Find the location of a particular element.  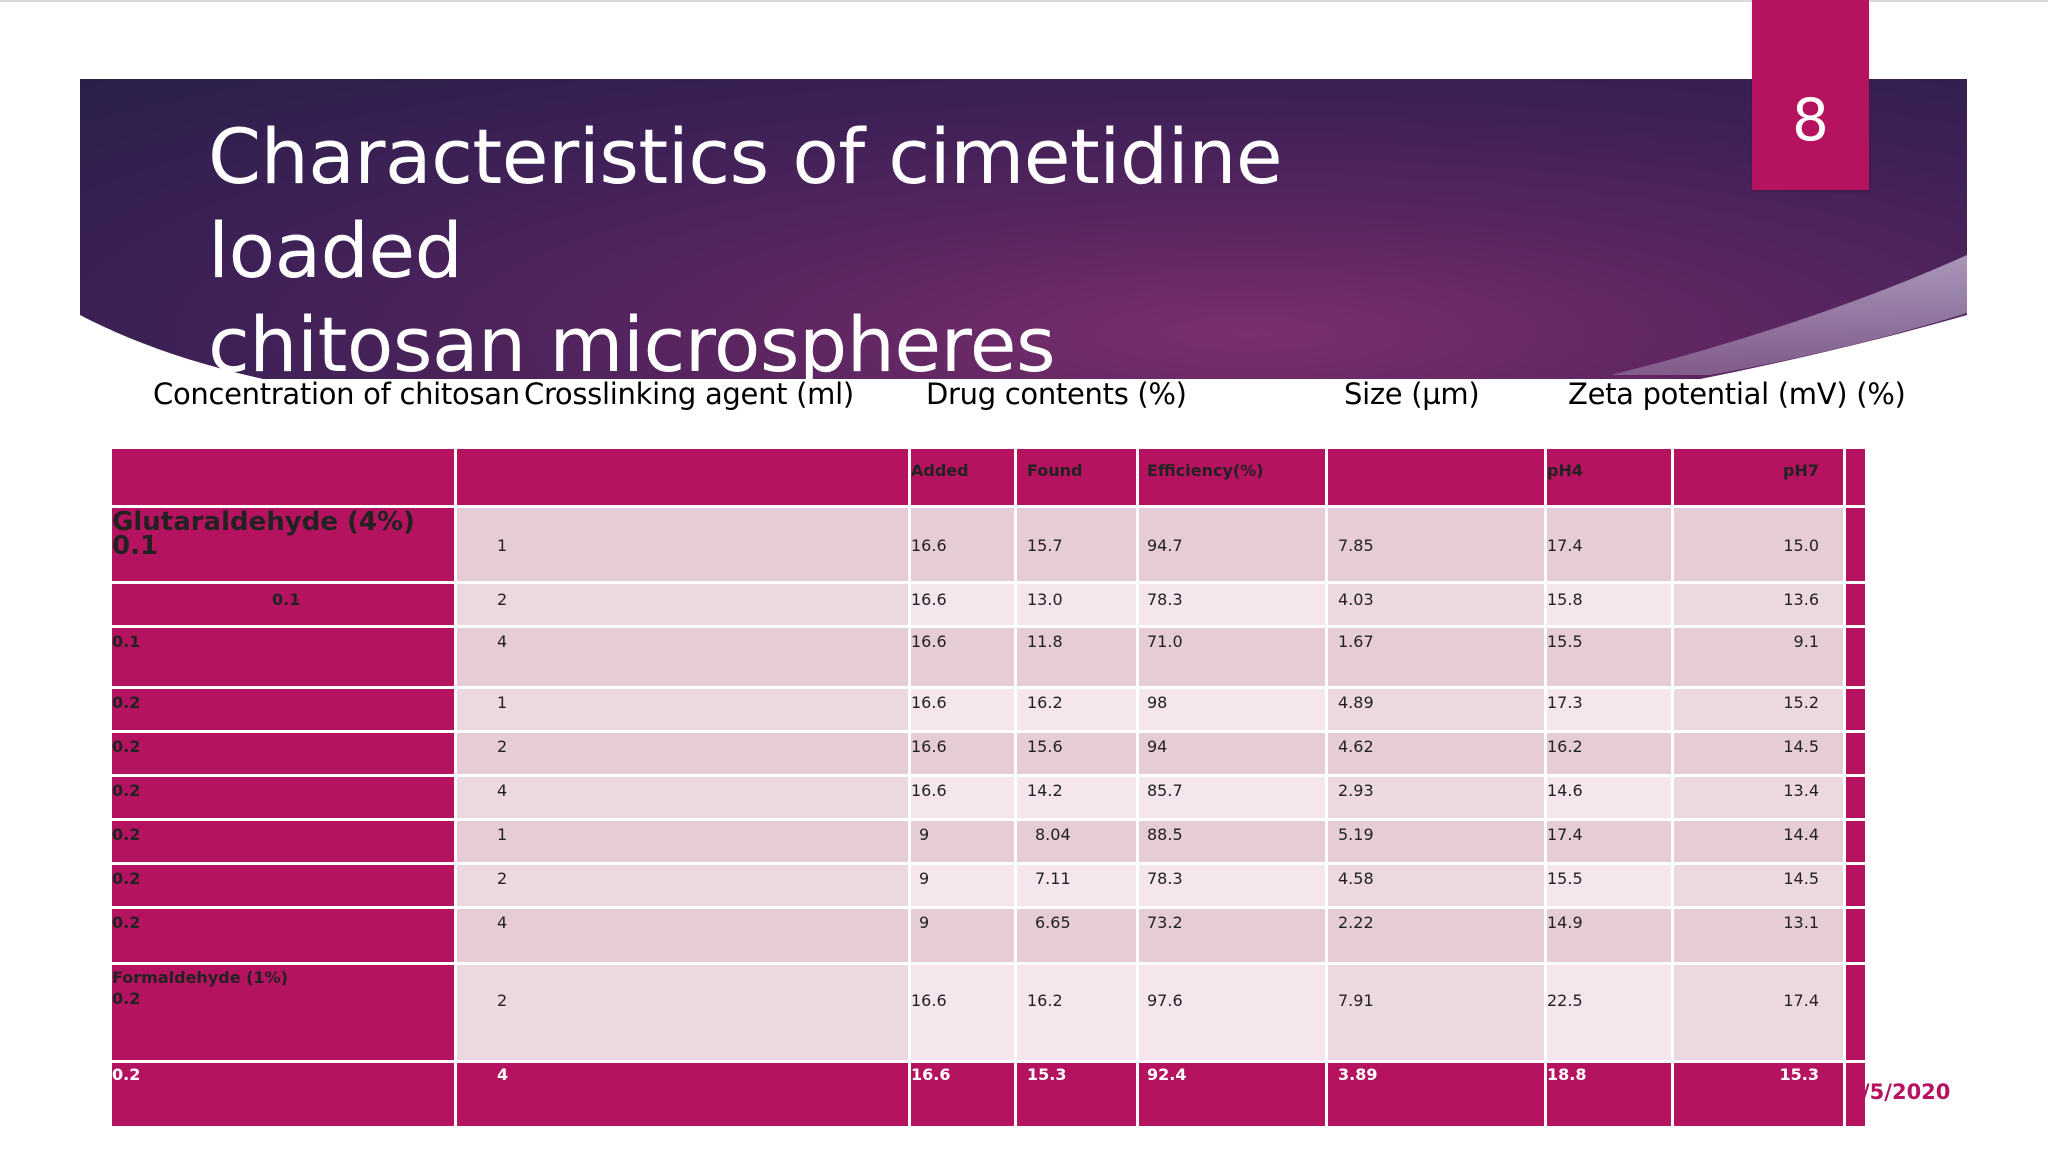

cell-ph4: 15.8 is located at coordinates (1609, 604).